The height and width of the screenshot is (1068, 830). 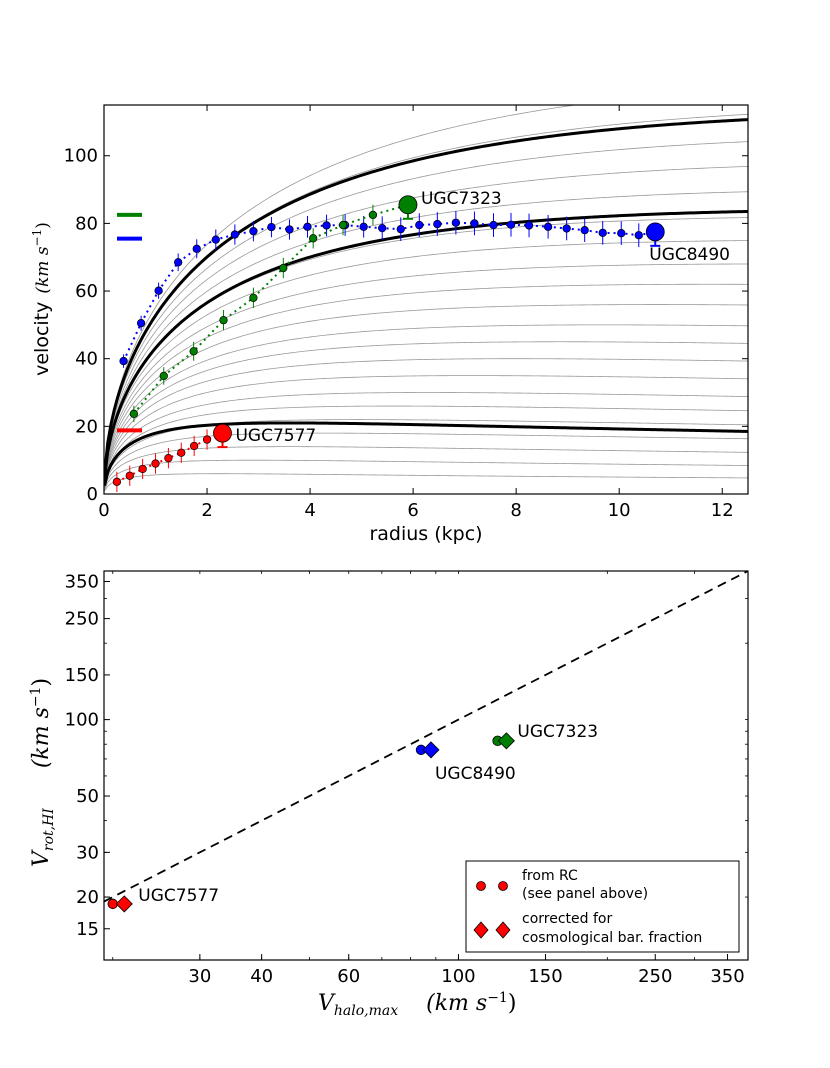 I want to click on y-tick-label: 15, so click(x=87, y=929).